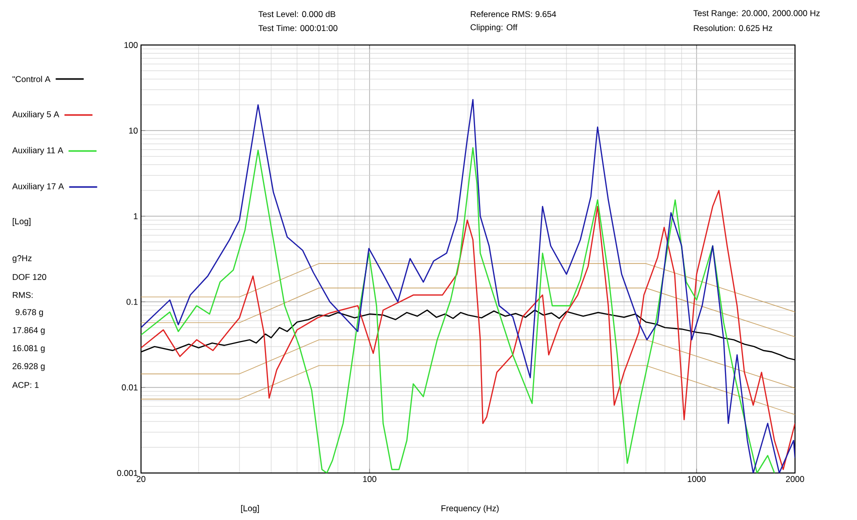 Image resolution: width=857 pixels, height=520 pixels. Describe the element at coordinates (132, 301) in the screenshot. I see `y-tick-label: 0.1` at that location.